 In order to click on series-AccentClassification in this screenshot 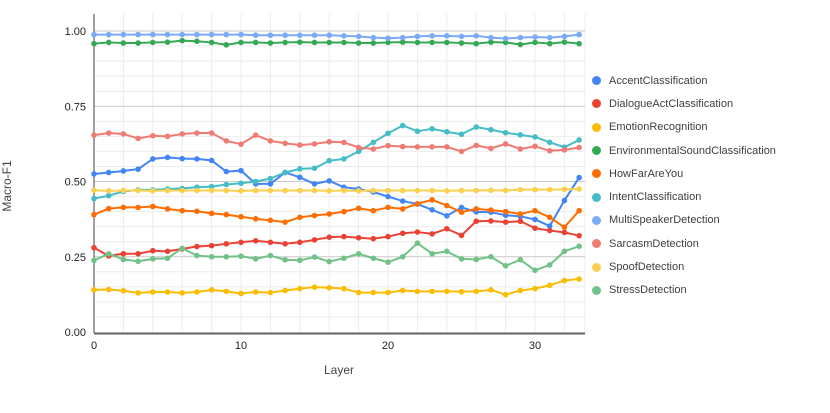, I will do `click(336, 191)`.